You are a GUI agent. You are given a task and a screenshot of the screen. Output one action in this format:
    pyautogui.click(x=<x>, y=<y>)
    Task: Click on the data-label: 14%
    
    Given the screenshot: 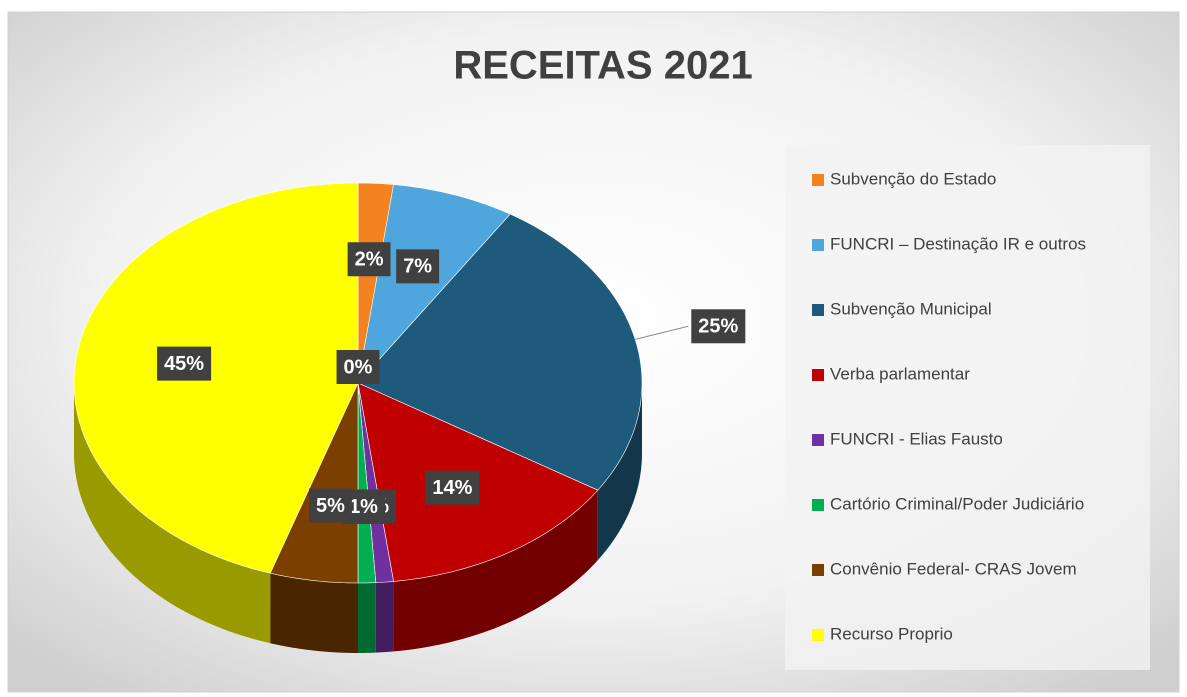 What is the action you would take?
    pyautogui.click(x=452, y=488)
    